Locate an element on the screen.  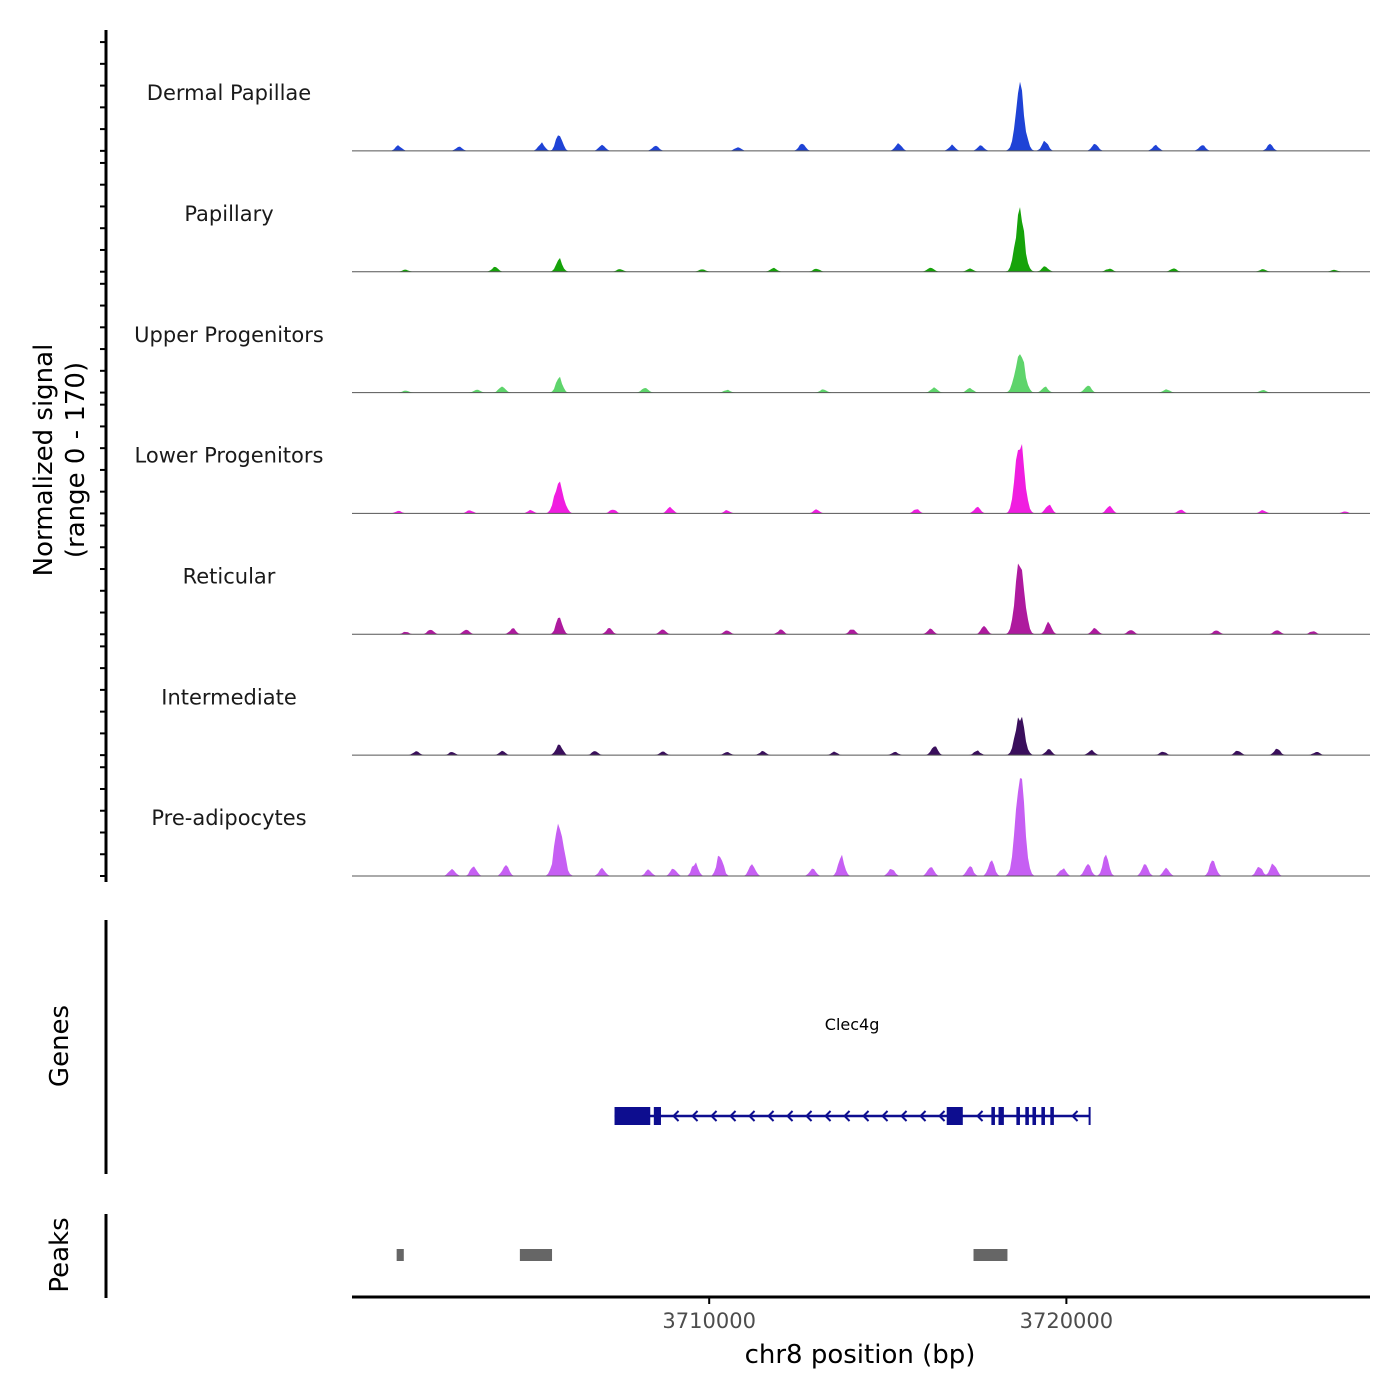
coverage-track-reticular: Reticular is located at coordinates (776, 599).